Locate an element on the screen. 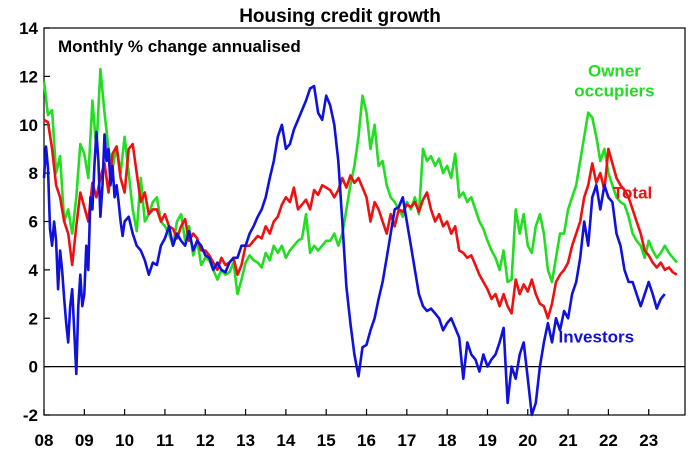  x-tick-label: 09 is located at coordinates (84, 440).